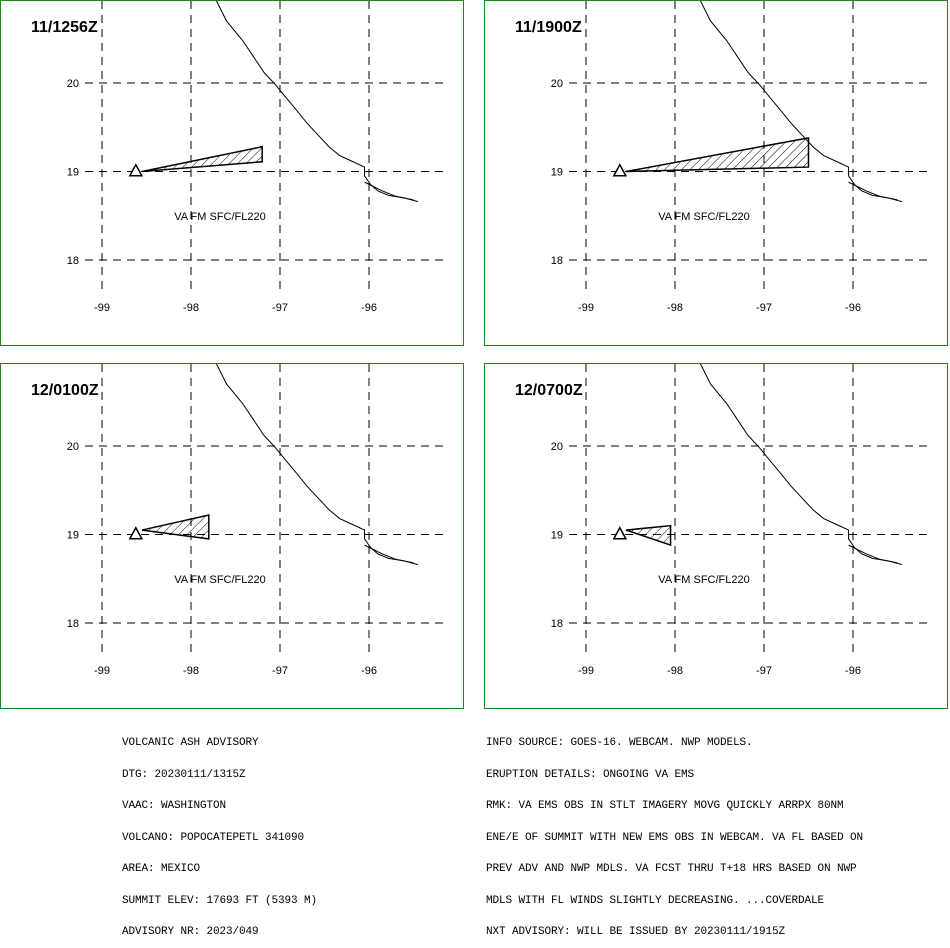 The height and width of the screenshot is (948, 950). I want to click on advisory-line: ADVISORY NR: 2023/049, so click(190, 932).